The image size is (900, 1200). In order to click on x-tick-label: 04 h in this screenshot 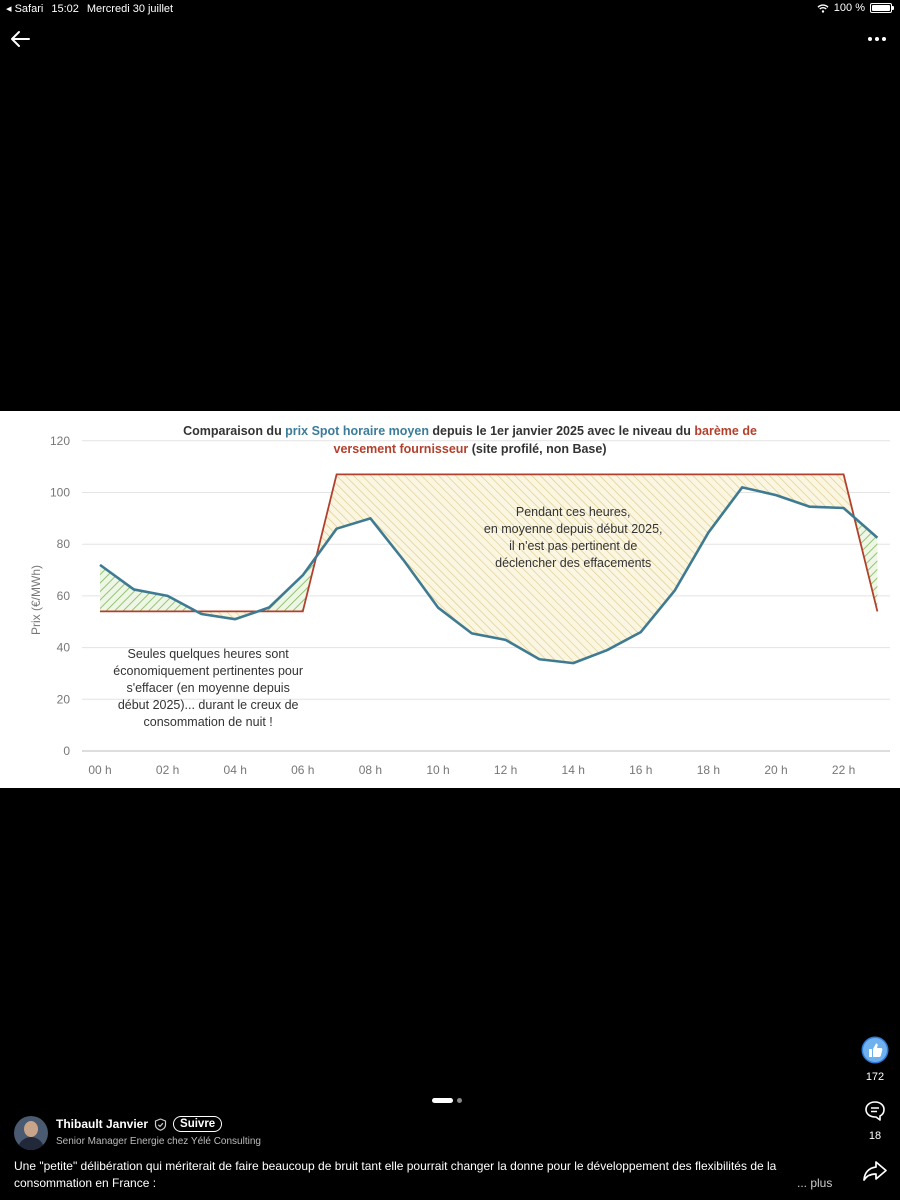, I will do `click(235, 770)`.